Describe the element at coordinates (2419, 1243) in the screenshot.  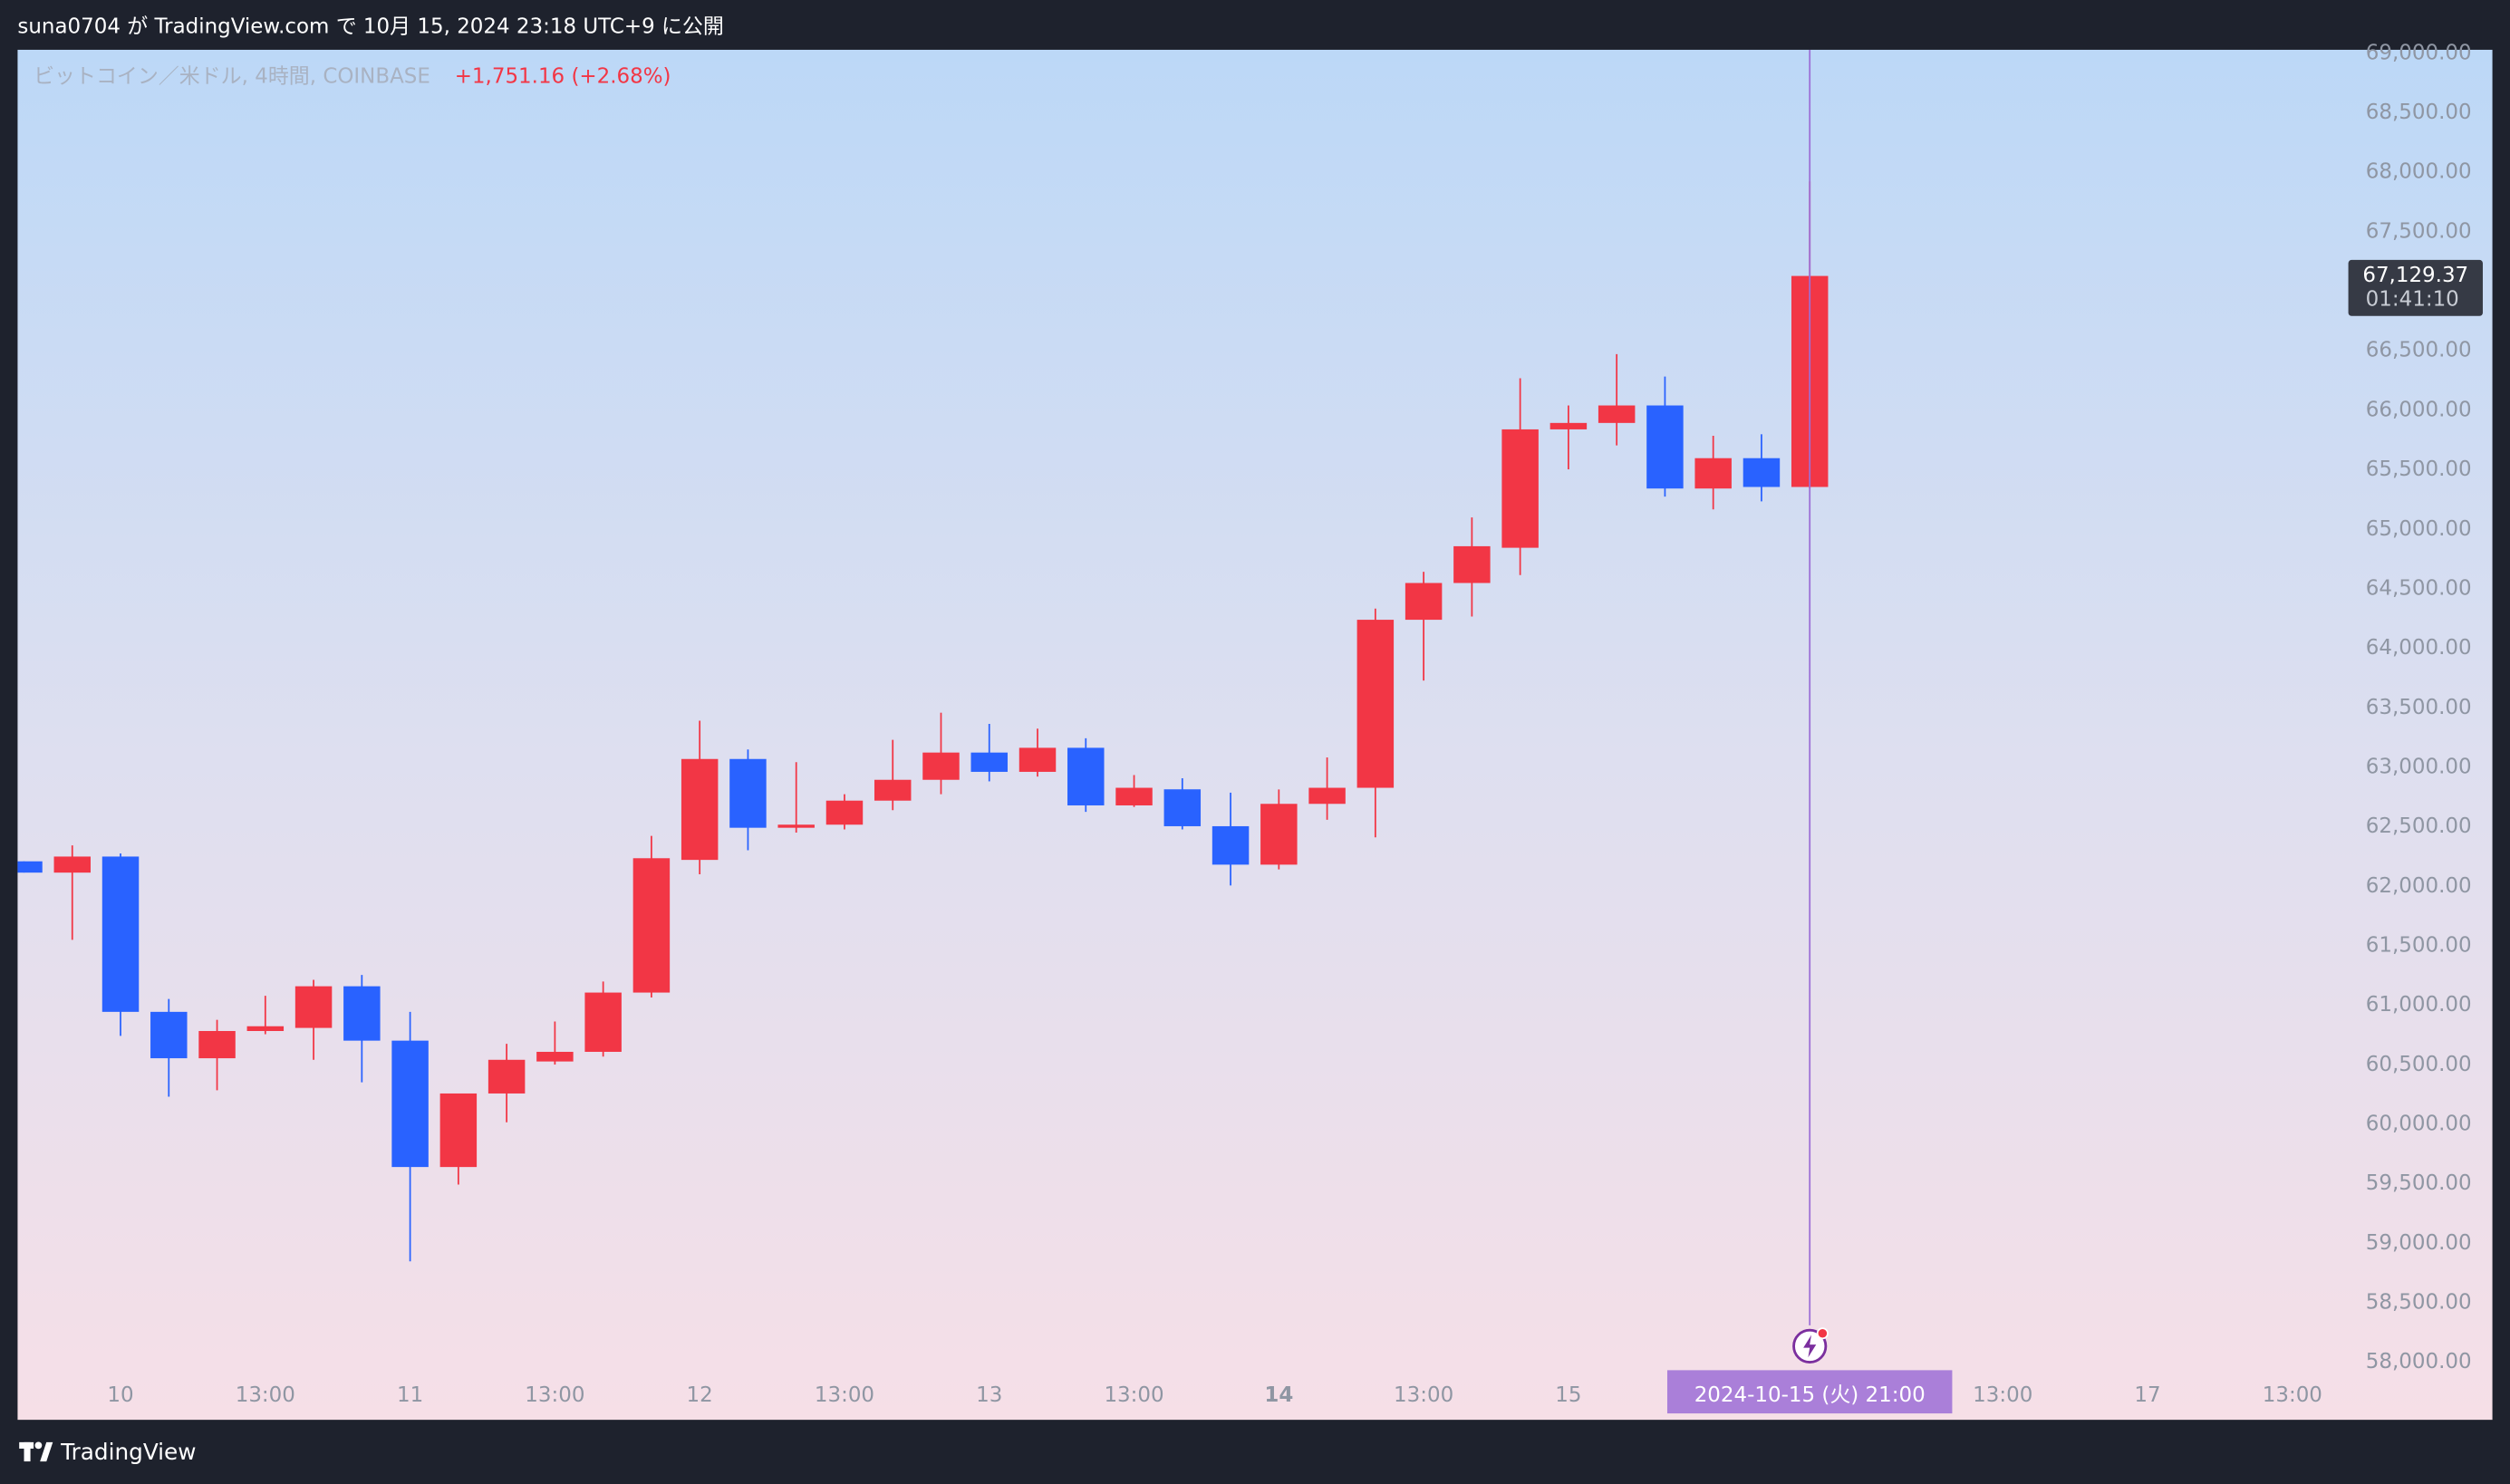
I see `y-tick-label: 59,000.00` at that location.